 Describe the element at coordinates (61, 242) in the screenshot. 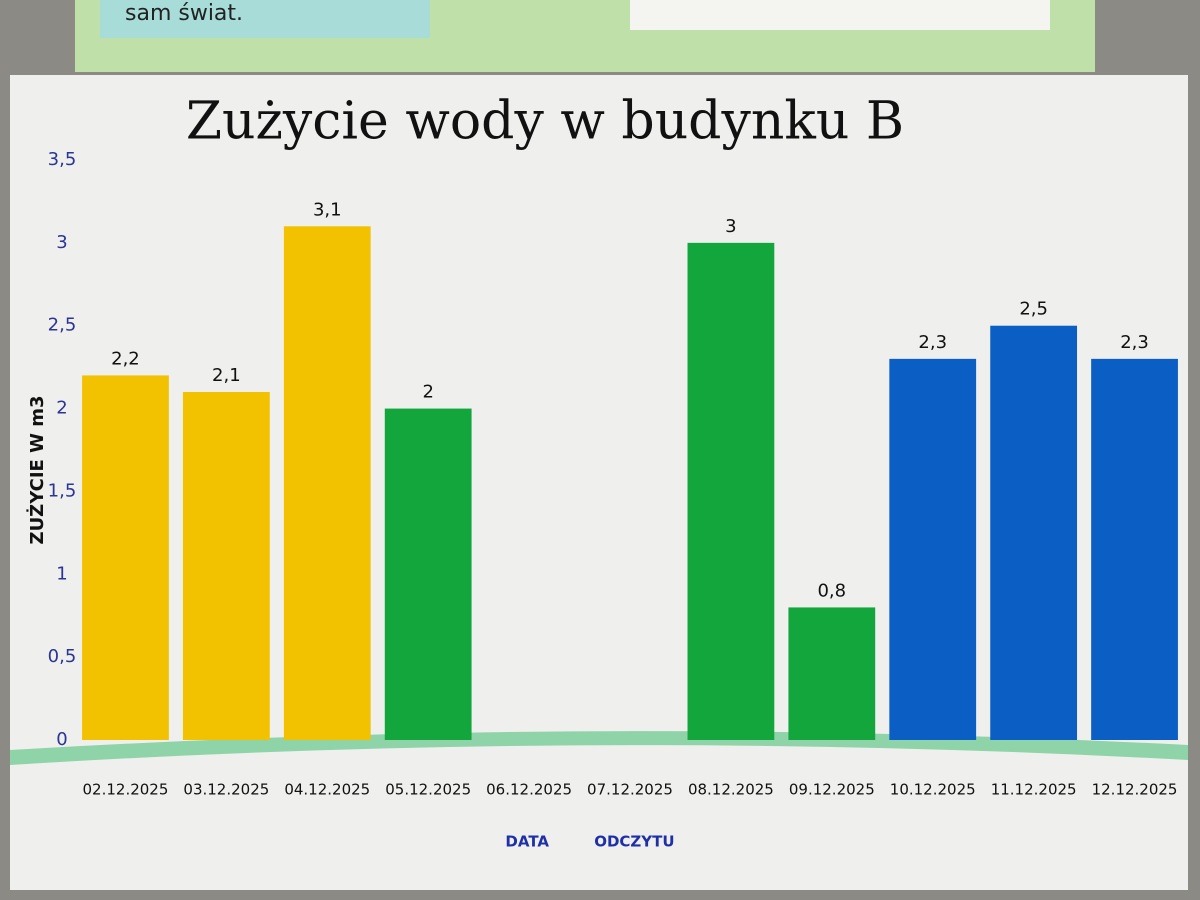

I see `y-tick-label: 3` at that location.